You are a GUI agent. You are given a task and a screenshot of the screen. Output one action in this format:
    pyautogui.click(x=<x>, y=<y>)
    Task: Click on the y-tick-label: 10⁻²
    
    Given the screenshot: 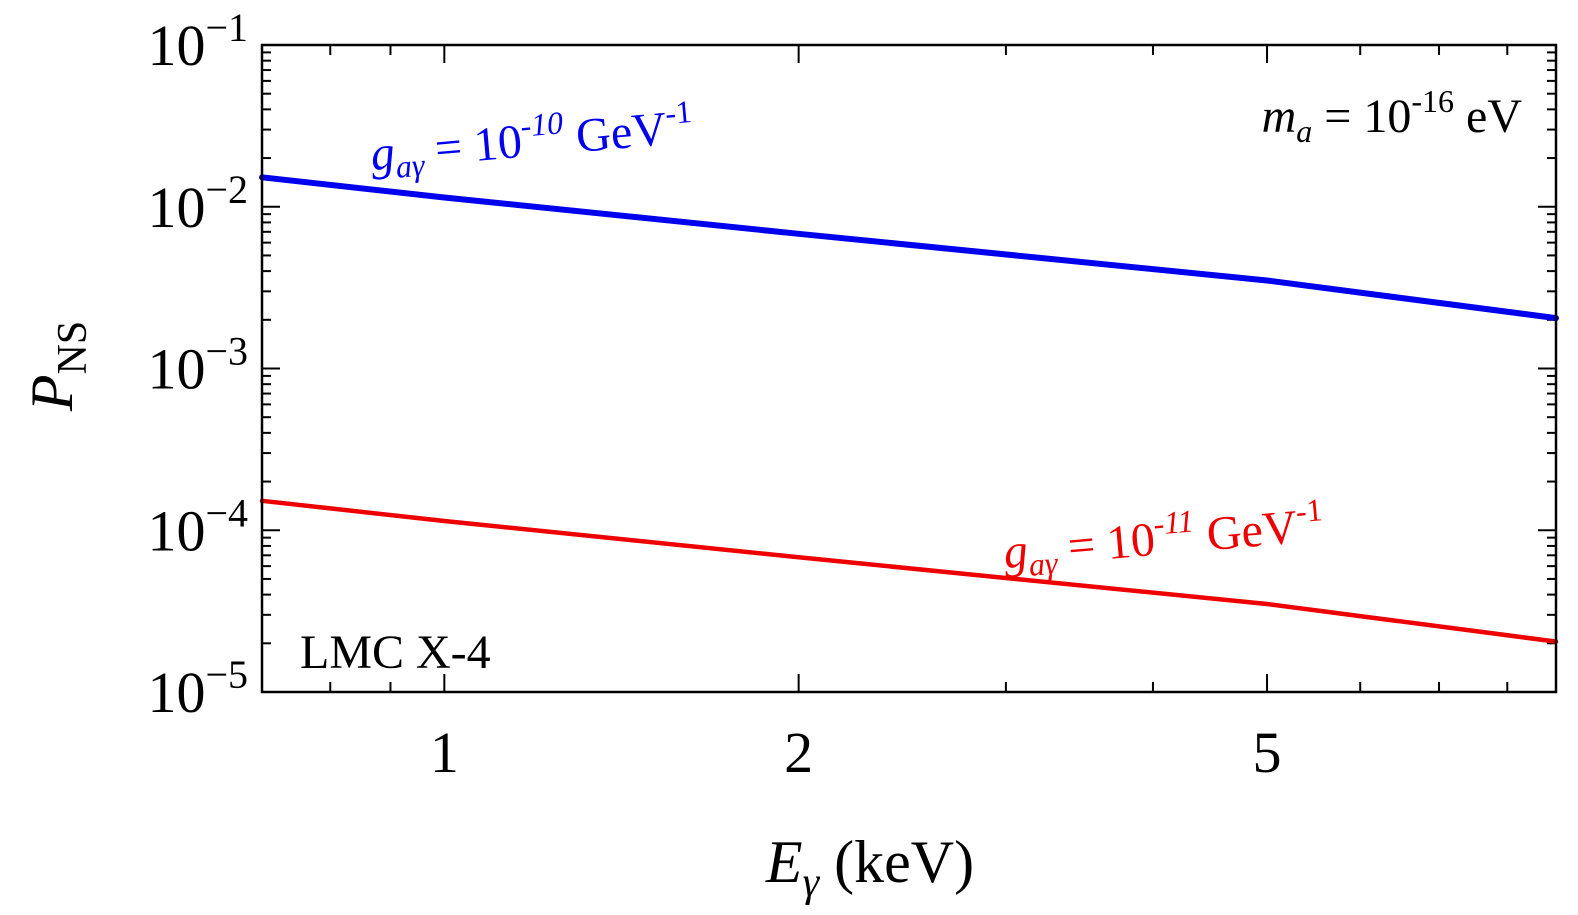 What is the action you would take?
    pyautogui.click(x=197, y=203)
    